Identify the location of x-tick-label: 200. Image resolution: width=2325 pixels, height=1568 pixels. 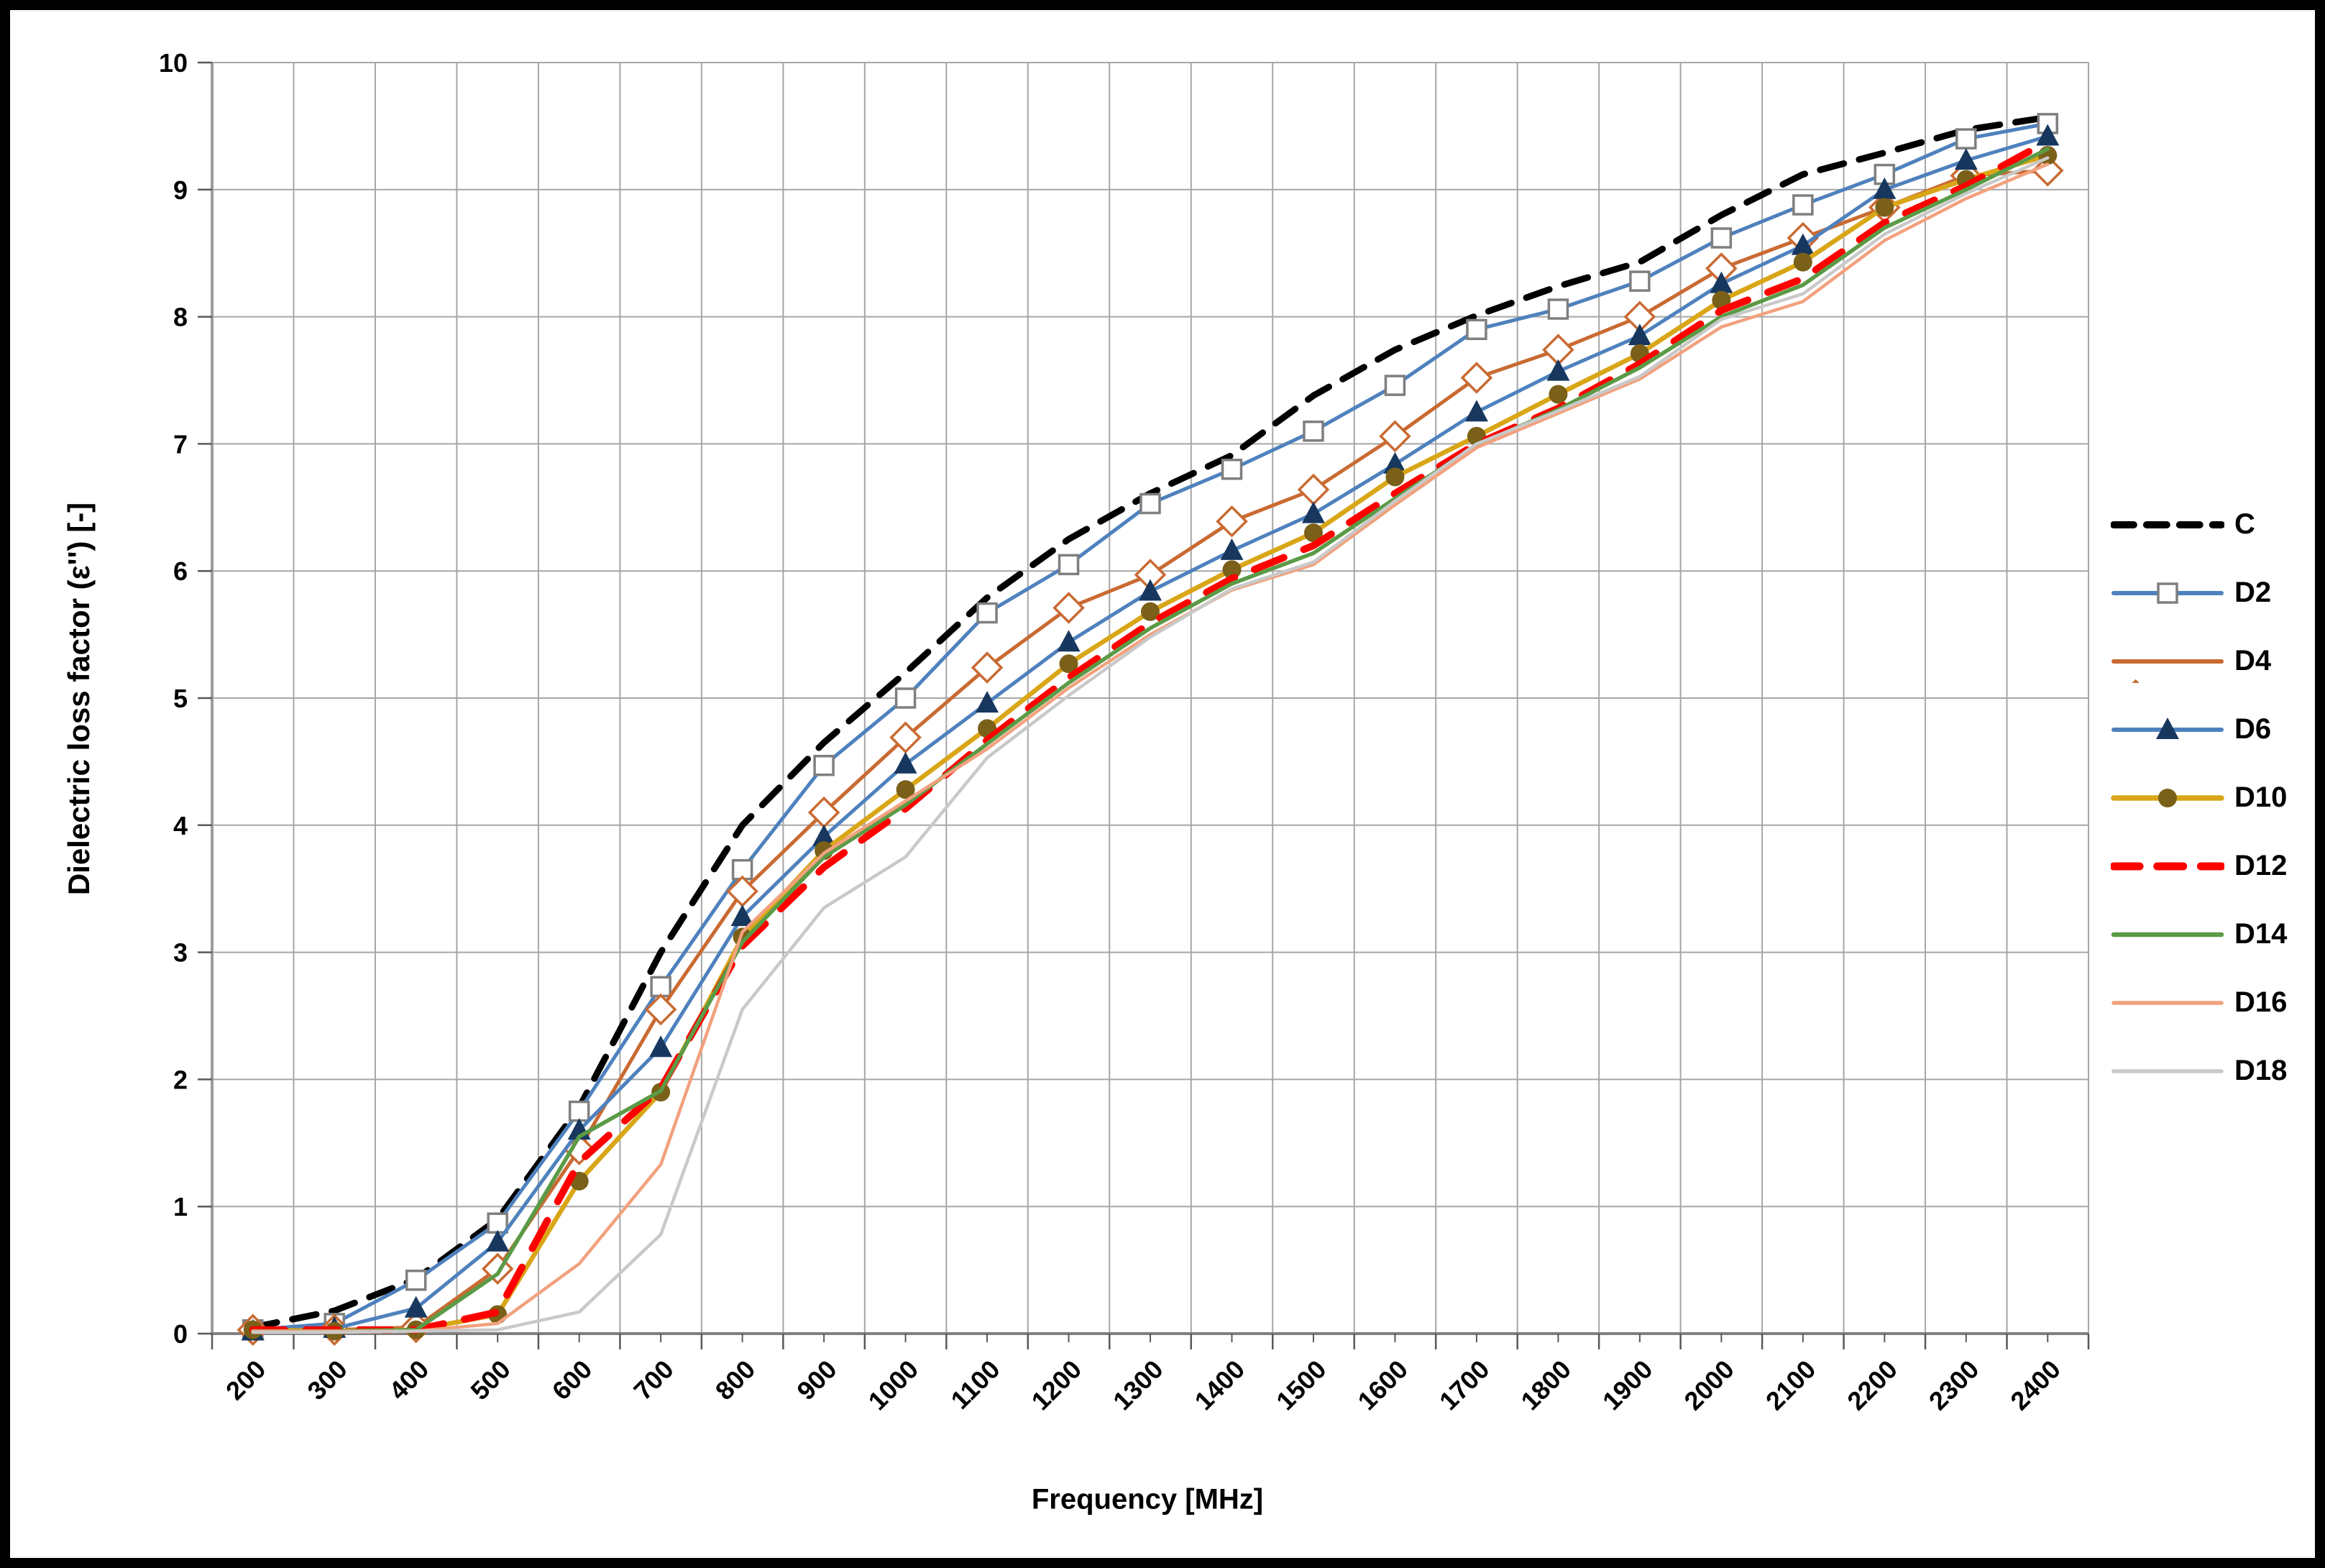
(245, 1380).